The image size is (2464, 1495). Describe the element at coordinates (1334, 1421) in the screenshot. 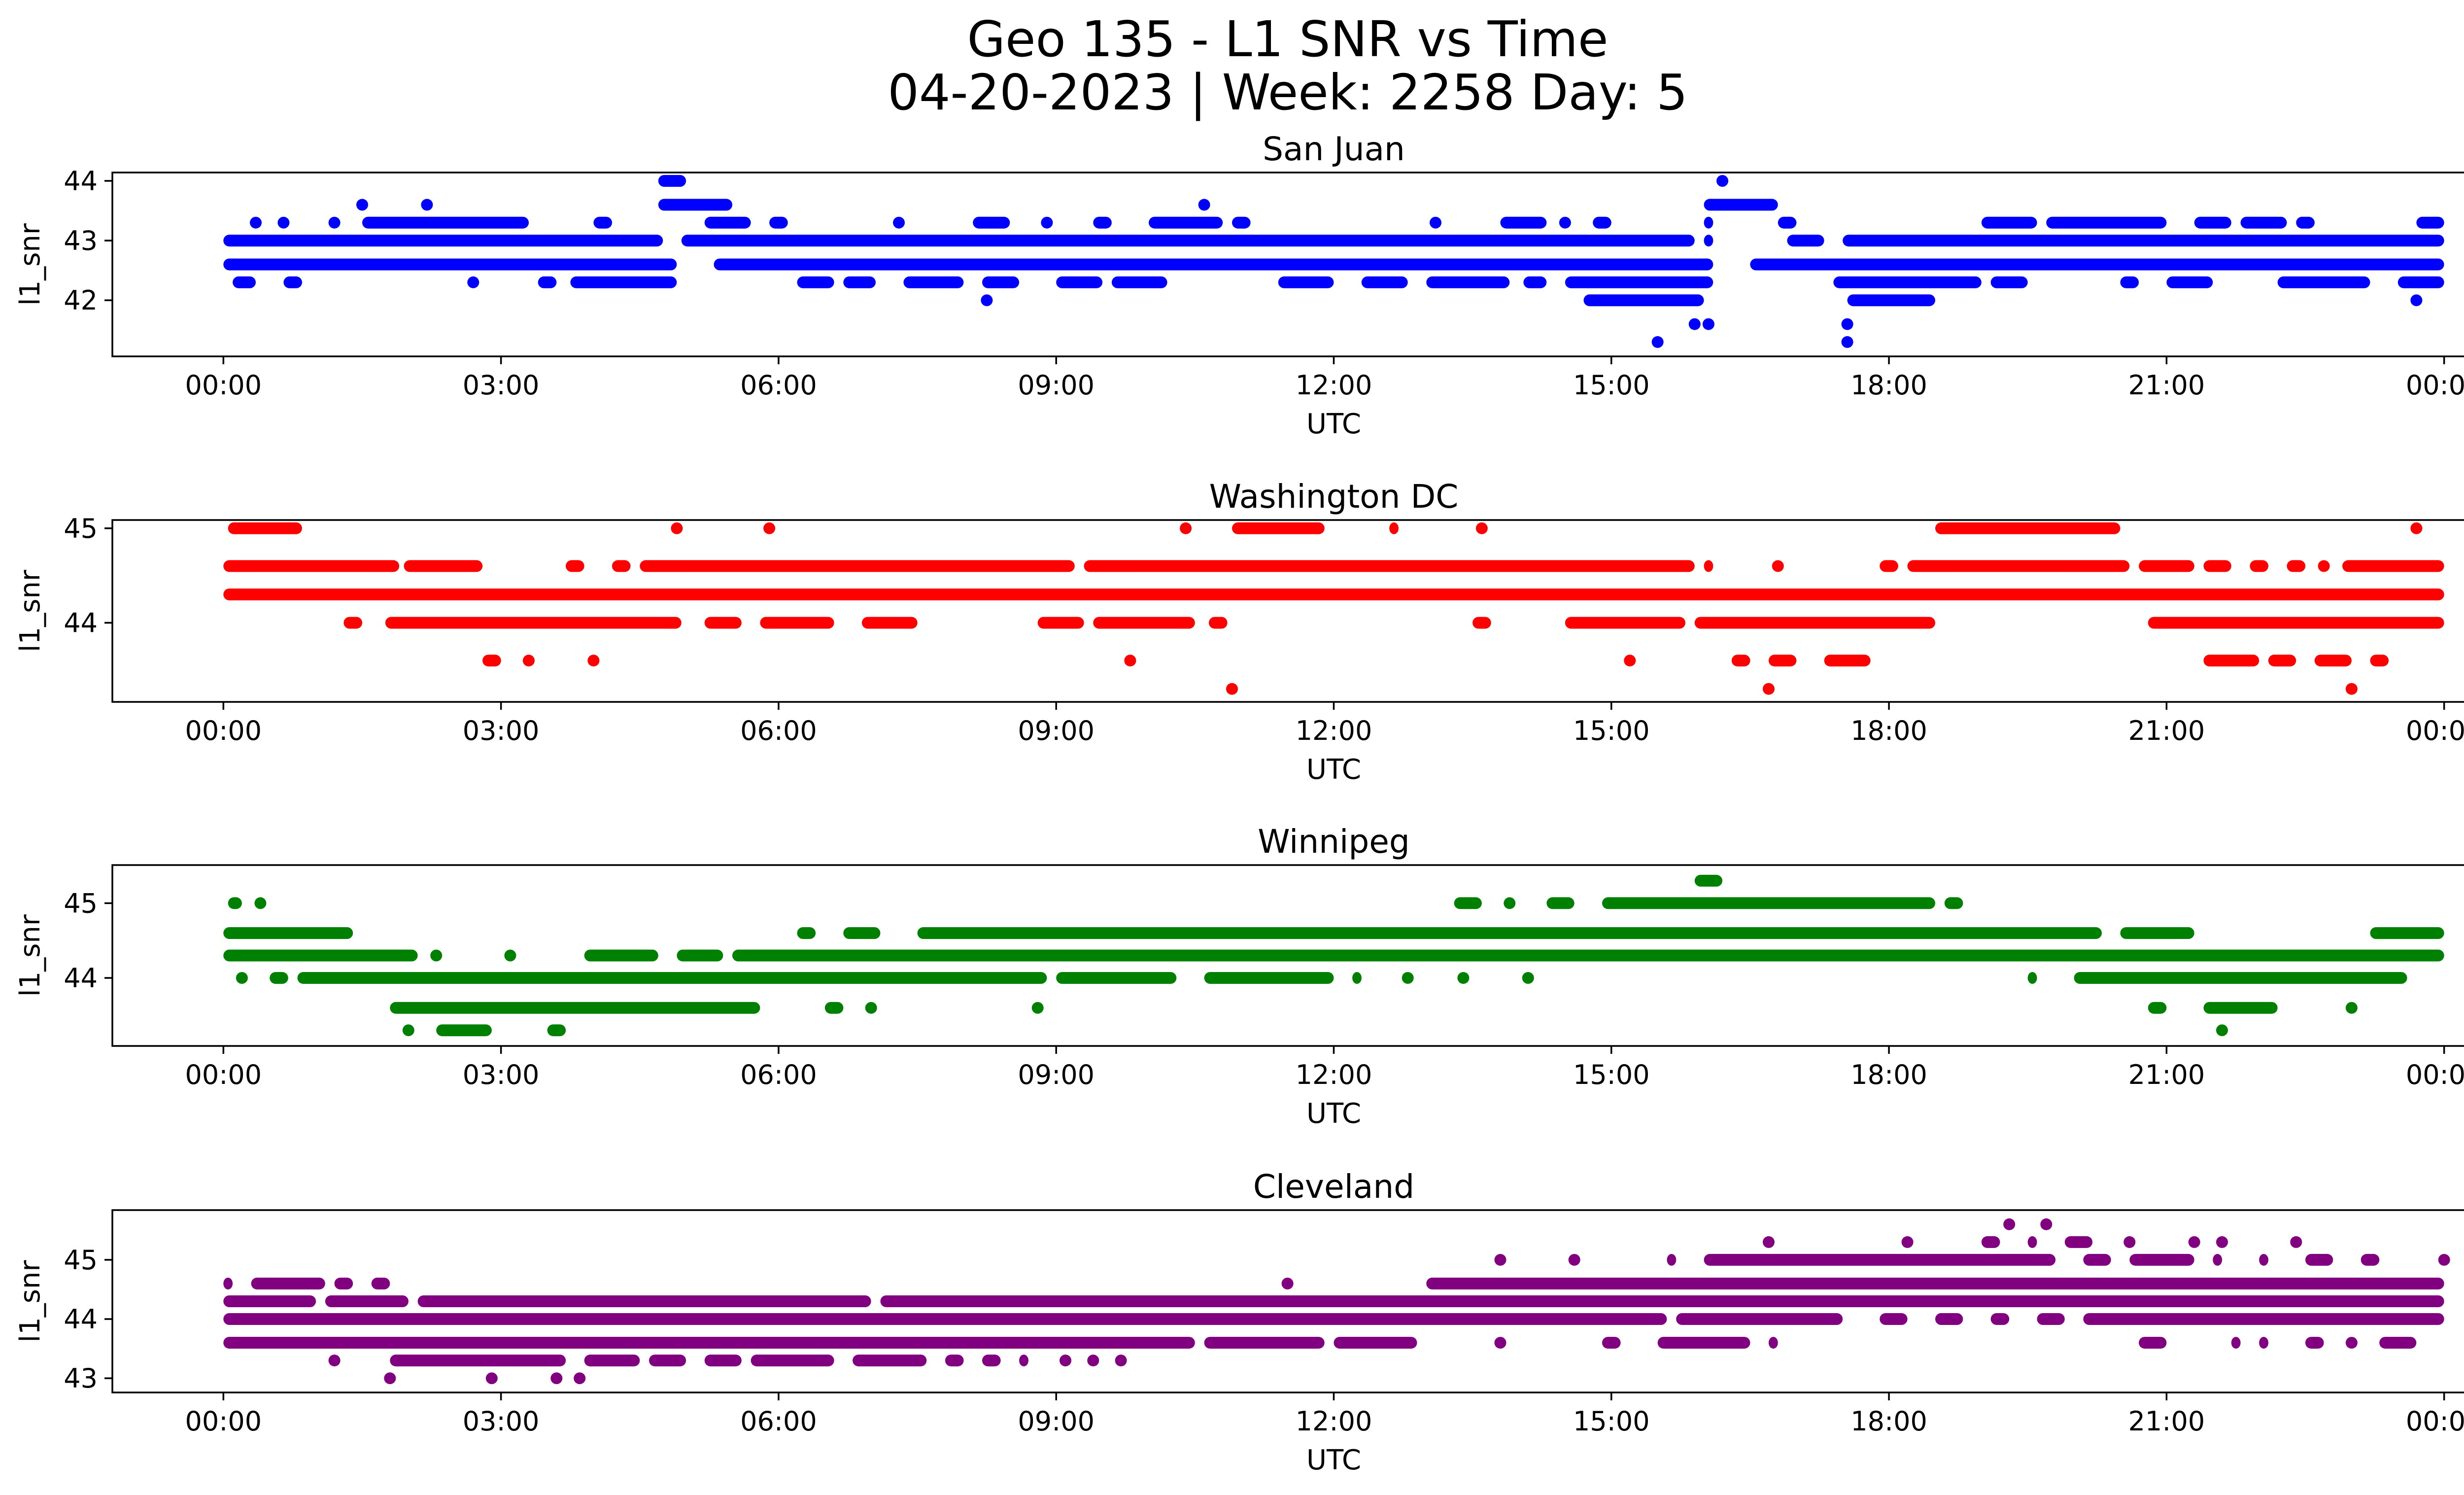

I see `x-tick-label: 12:00` at that location.